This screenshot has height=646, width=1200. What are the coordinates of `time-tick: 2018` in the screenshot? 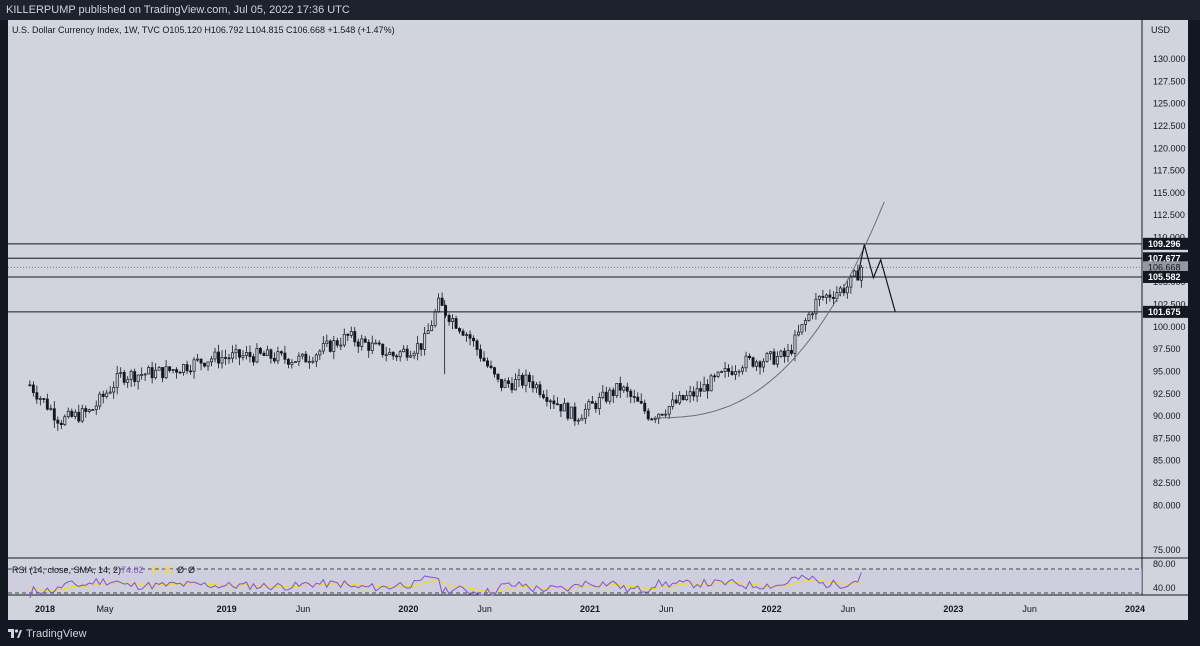 It's located at (45, 609).